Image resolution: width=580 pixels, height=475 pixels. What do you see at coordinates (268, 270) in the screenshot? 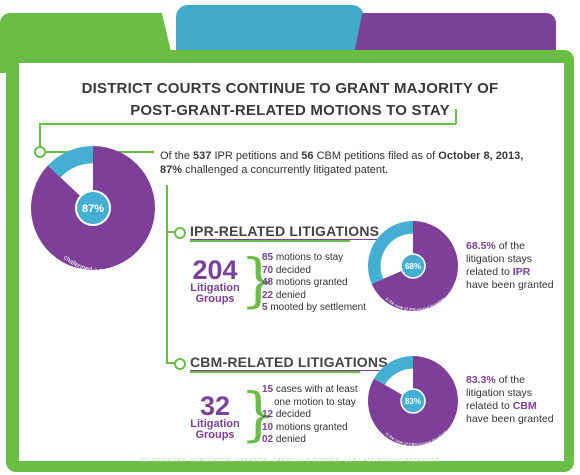
I see `stat-number: 70` at bounding box center [268, 270].